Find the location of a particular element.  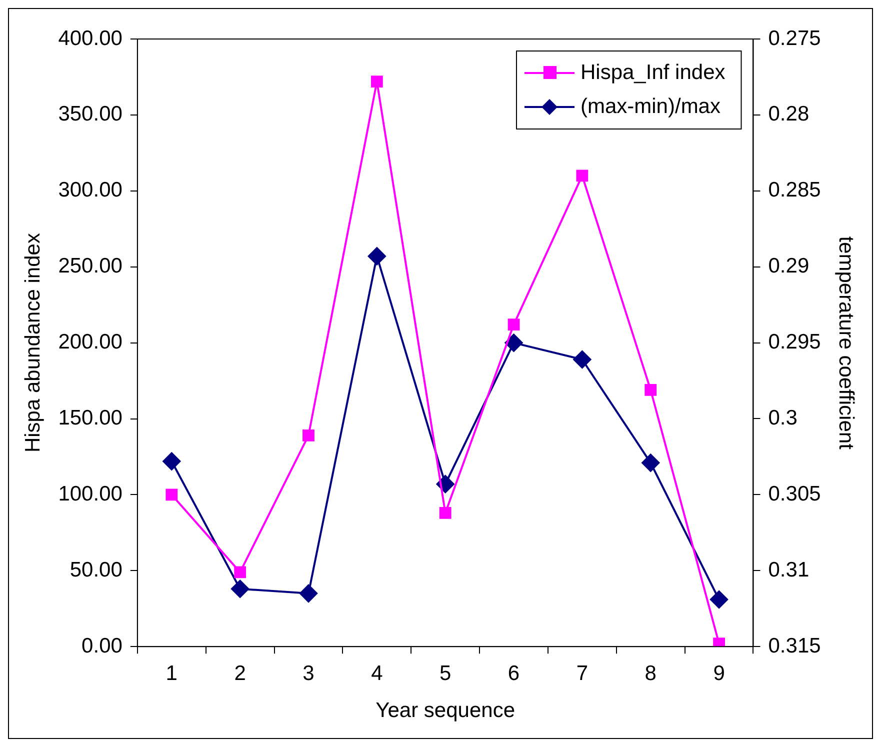

y-tick-label: 250.00 is located at coordinates (90, 266).